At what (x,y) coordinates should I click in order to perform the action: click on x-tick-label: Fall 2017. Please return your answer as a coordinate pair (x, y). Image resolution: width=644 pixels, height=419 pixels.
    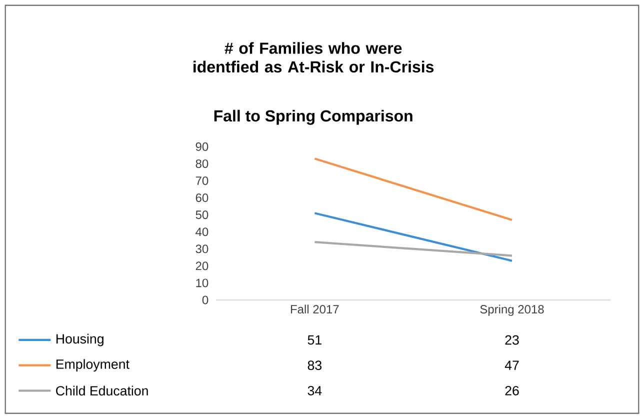
    Looking at the image, I should click on (314, 309).